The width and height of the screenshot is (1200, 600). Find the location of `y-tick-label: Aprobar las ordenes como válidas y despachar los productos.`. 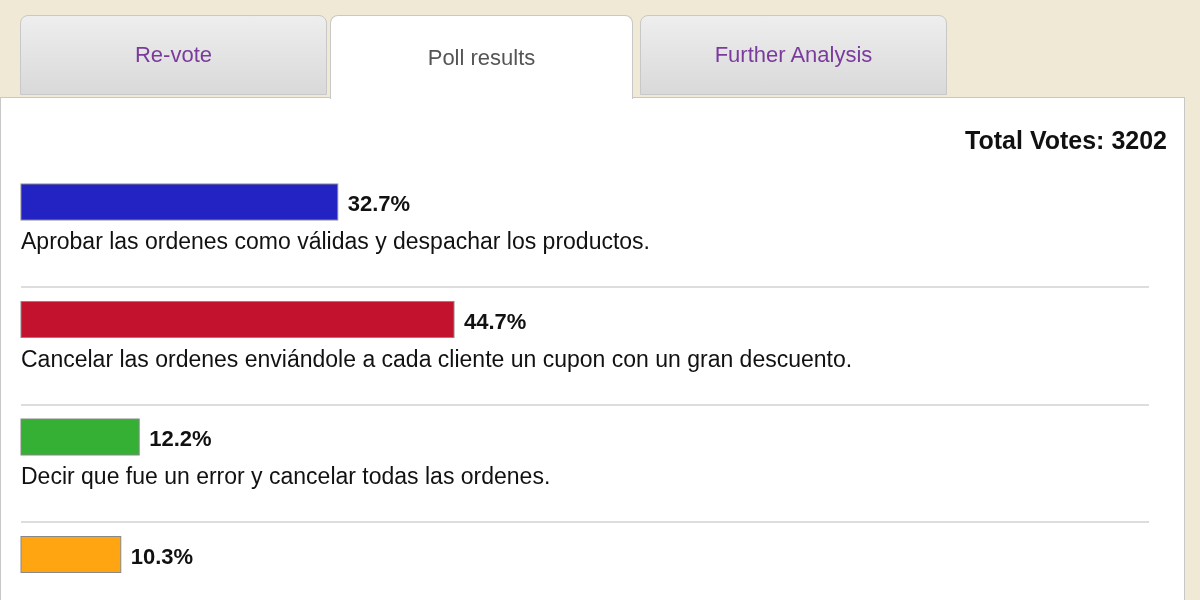

y-tick-label: Aprobar las ordenes como válidas y despachar los productos. is located at coordinates (336, 241).